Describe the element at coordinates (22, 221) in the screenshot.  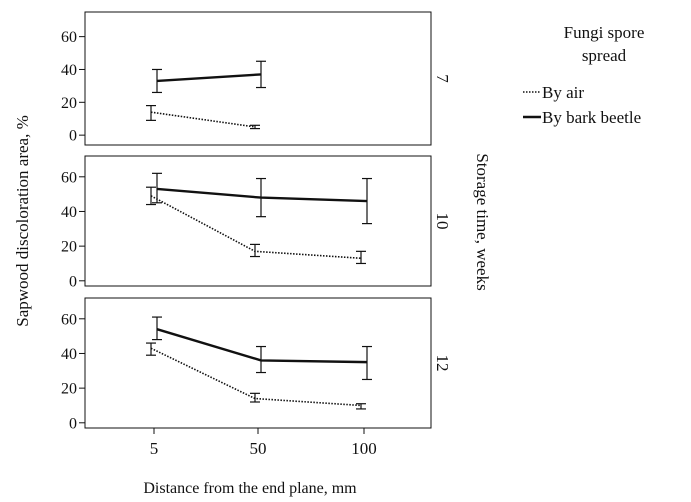
I see `y-axis-label: Sapwood discoloration area, %` at that location.